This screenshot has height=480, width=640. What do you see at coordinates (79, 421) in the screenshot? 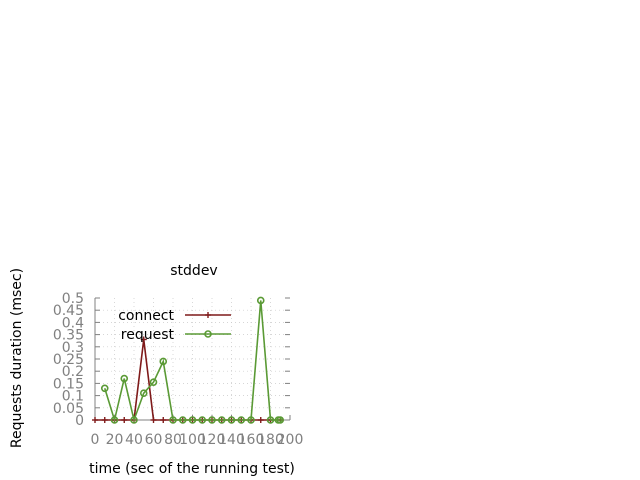
I see `y-tick-label: 0` at bounding box center [79, 421].